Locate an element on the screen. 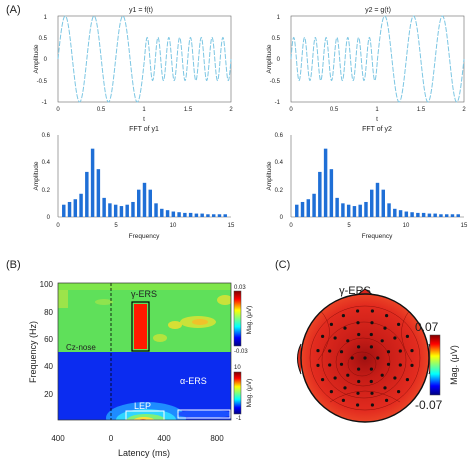 The width and height of the screenshot is (474, 463). y-tick-label: -1 is located at coordinates (278, 103).